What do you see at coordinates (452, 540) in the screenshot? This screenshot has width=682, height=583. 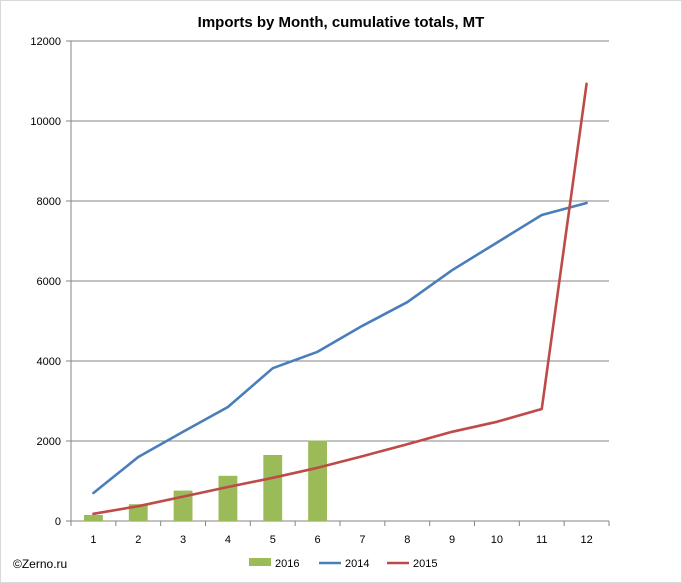 I see `x-tick-label: 9` at bounding box center [452, 540].